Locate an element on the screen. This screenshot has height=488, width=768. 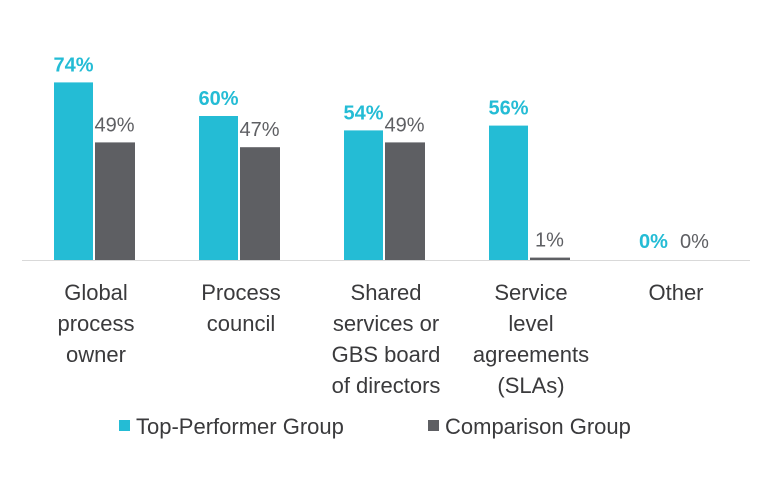
category-label: Shared is located at coordinates (386, 292).